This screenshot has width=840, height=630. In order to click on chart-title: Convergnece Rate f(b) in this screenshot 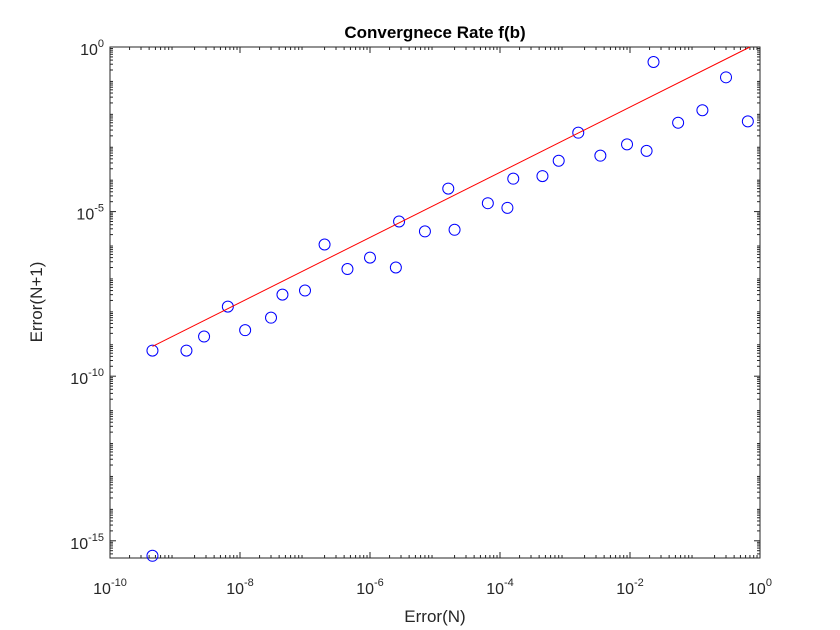, I will do `click(434, 32)`.